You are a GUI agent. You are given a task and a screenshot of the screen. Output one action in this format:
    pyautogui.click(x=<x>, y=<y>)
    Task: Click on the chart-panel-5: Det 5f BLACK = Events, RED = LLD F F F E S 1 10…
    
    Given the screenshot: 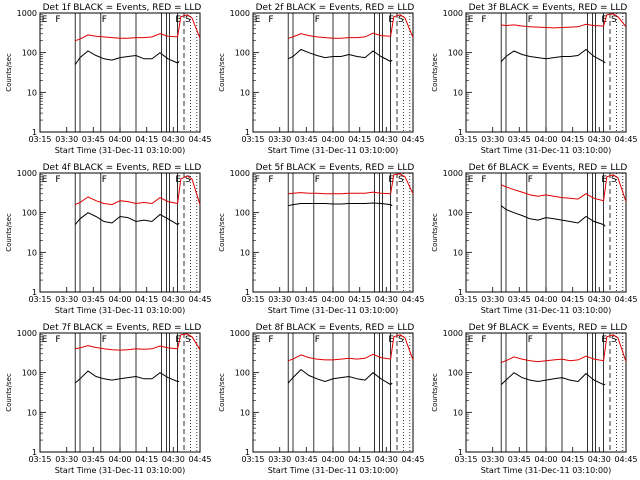 What is the action you would take?
    pyautogui.click(x=319, y=240)
    